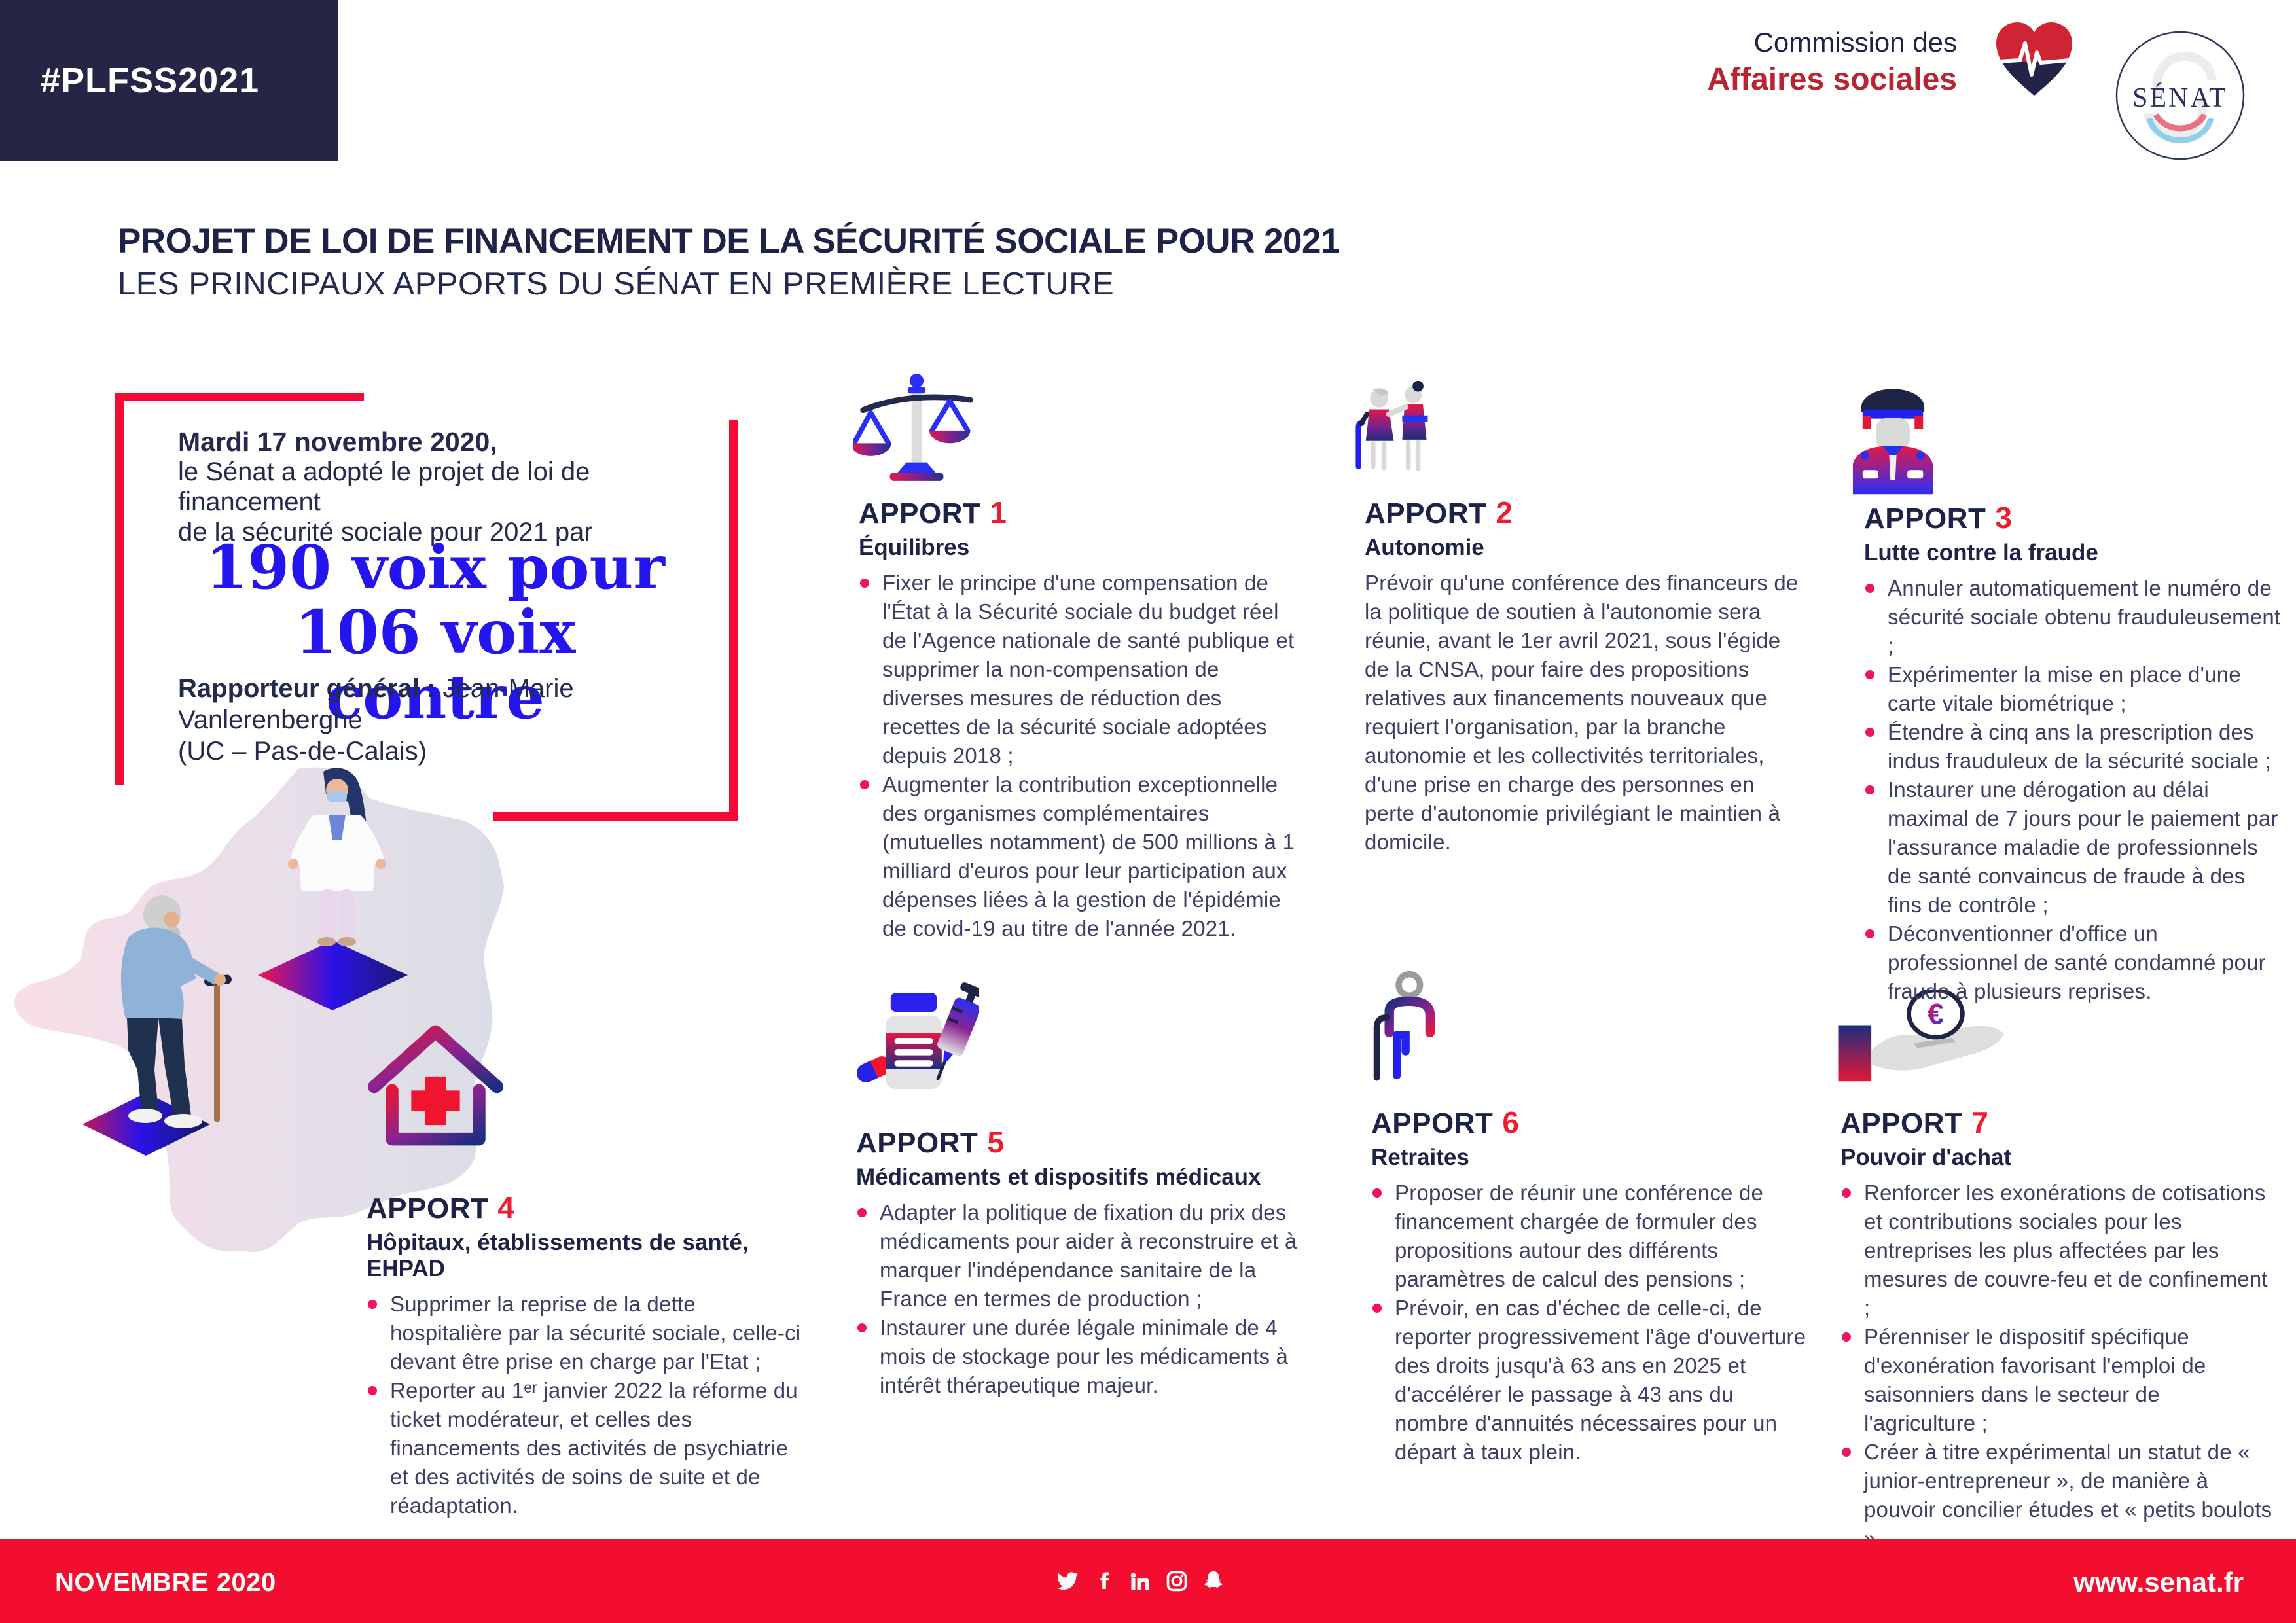 This screenshot has height=1623, width=2296. Describe the element at coordinates (1446, 1122) in the screenshot. I see `apport-6-title: APPORT 6` at that location.